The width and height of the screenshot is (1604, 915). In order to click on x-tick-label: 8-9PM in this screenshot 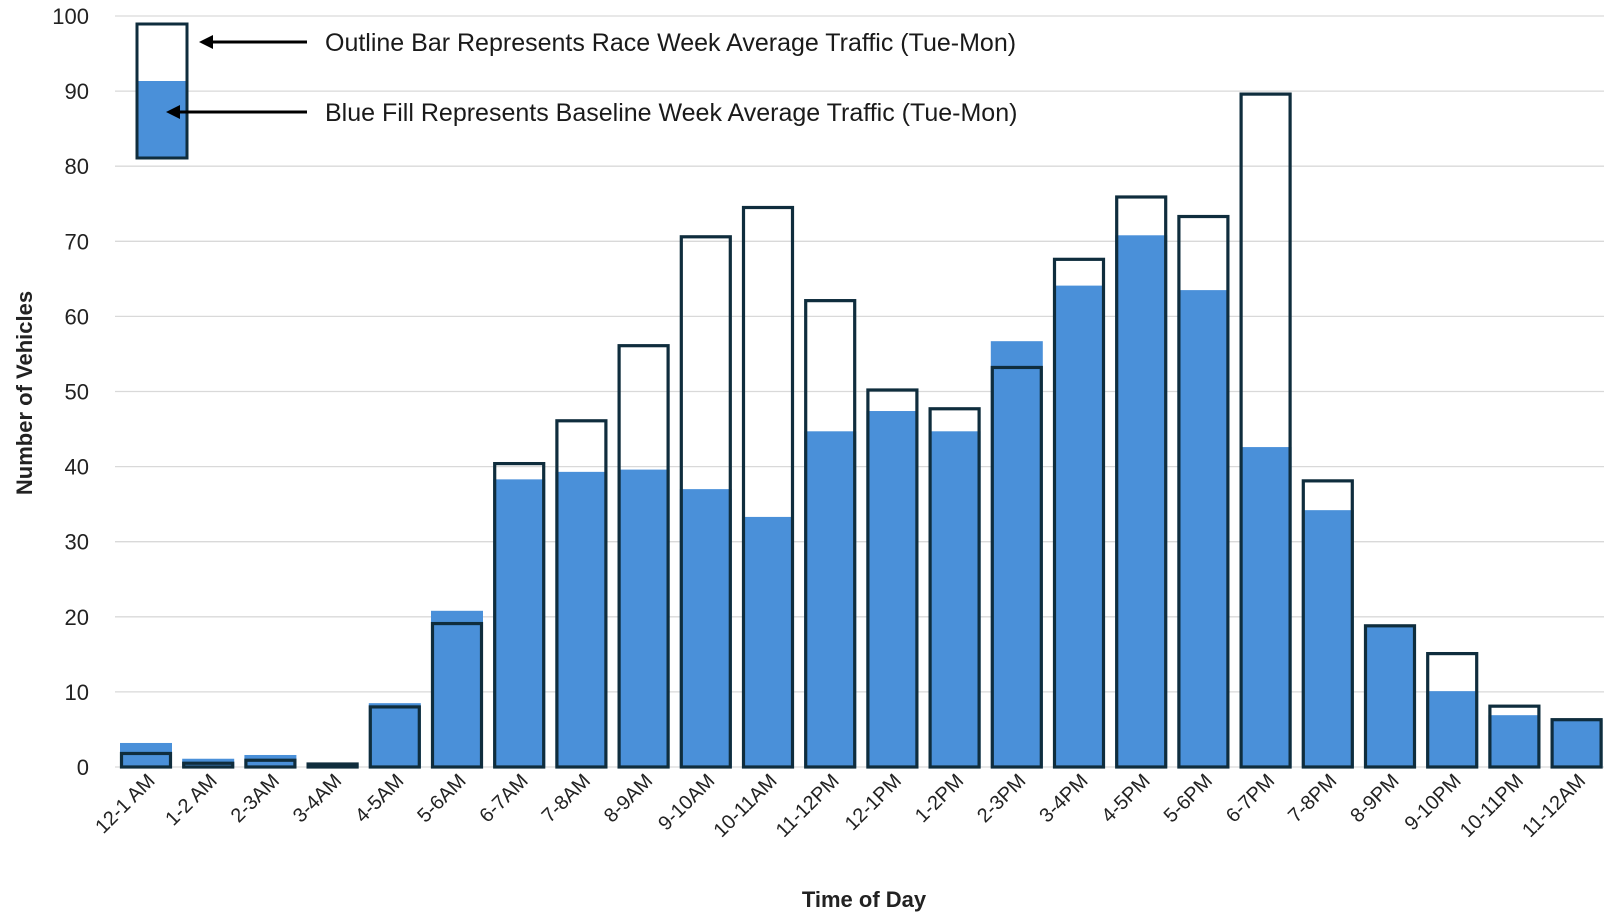, I will do `click(1374, 798)`.